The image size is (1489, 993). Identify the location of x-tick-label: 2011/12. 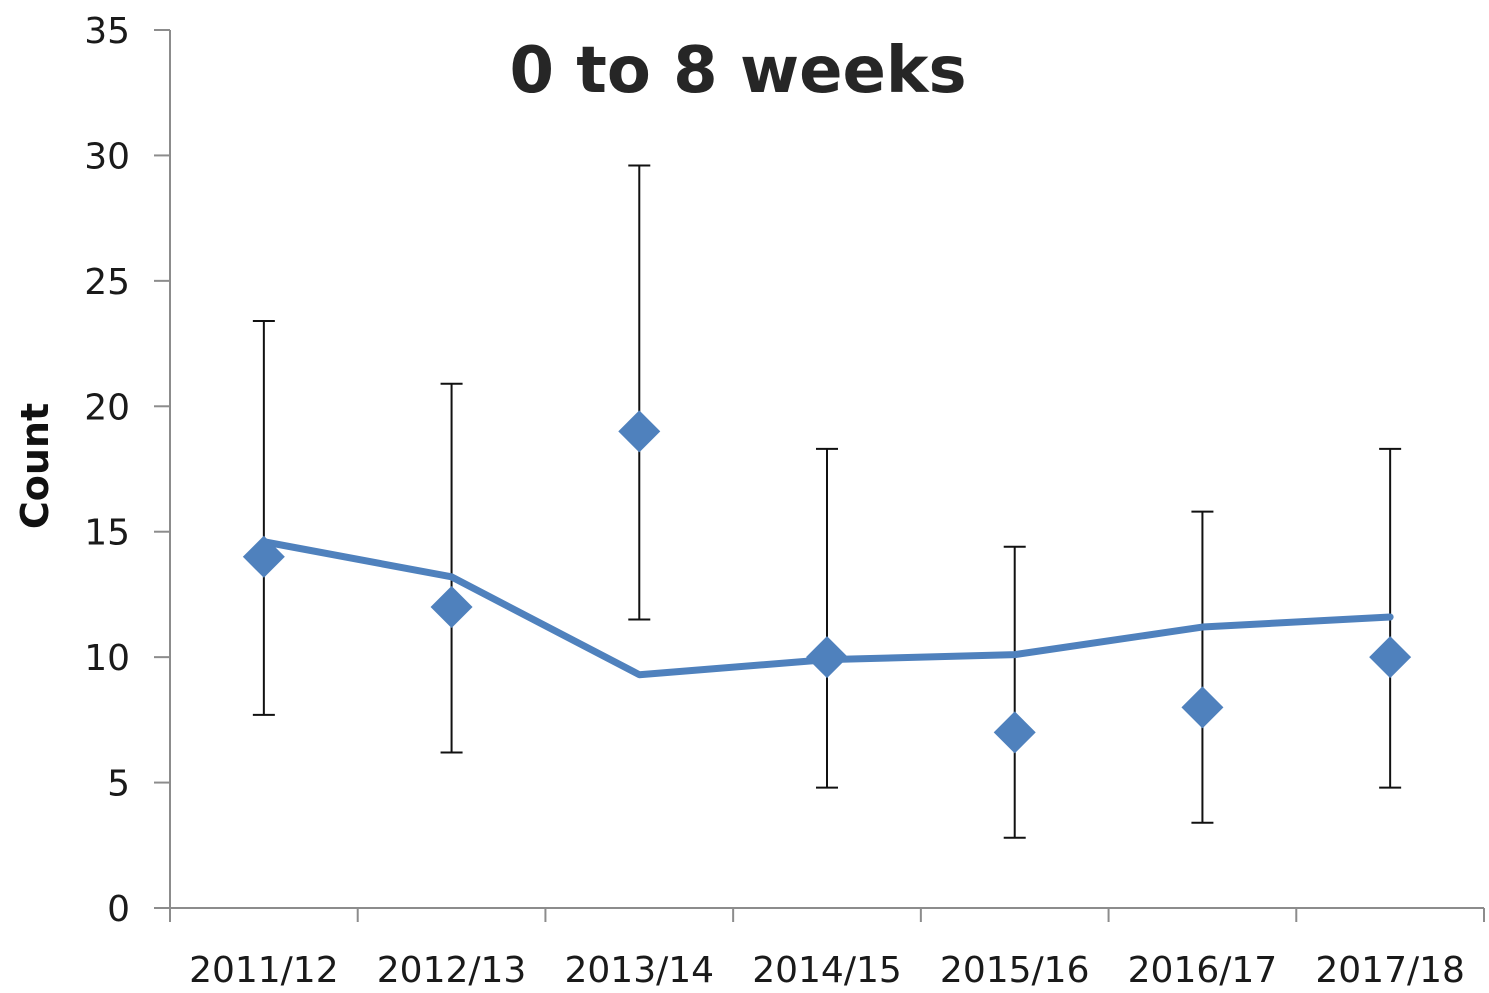
(264, 970).